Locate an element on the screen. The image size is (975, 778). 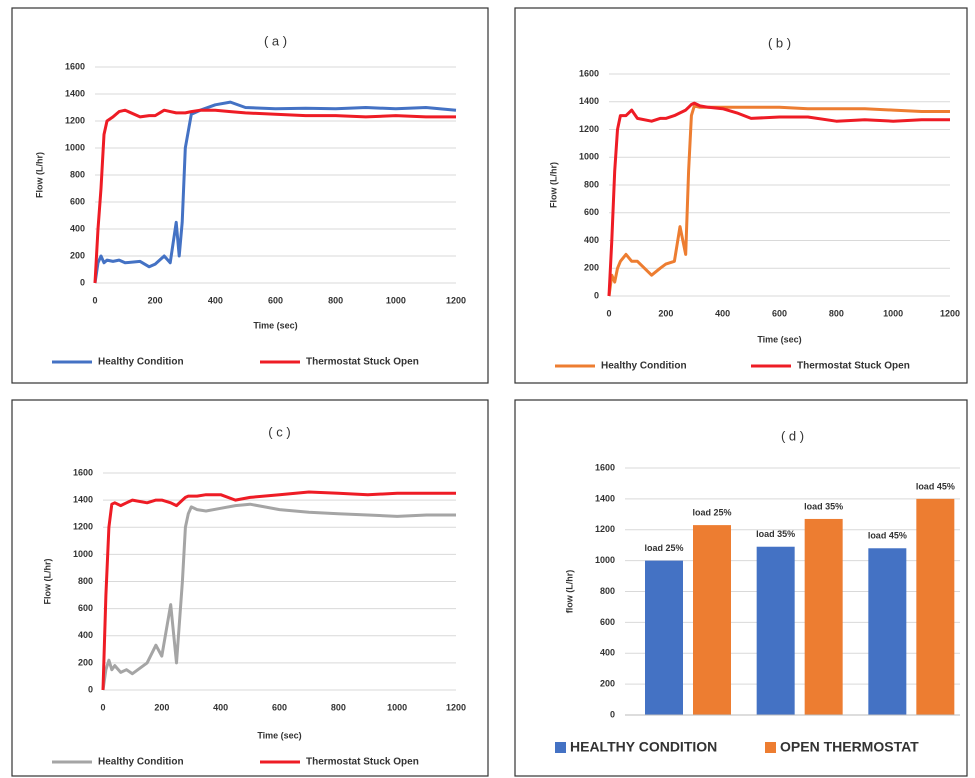
chart-title: ( c ) is located at coordinates (279, 431).